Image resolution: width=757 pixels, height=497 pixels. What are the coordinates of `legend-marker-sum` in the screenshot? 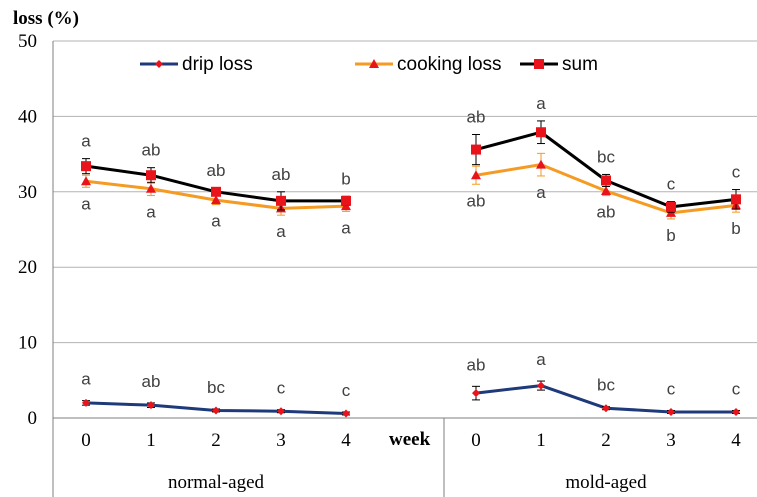 It's located at (539, 64).